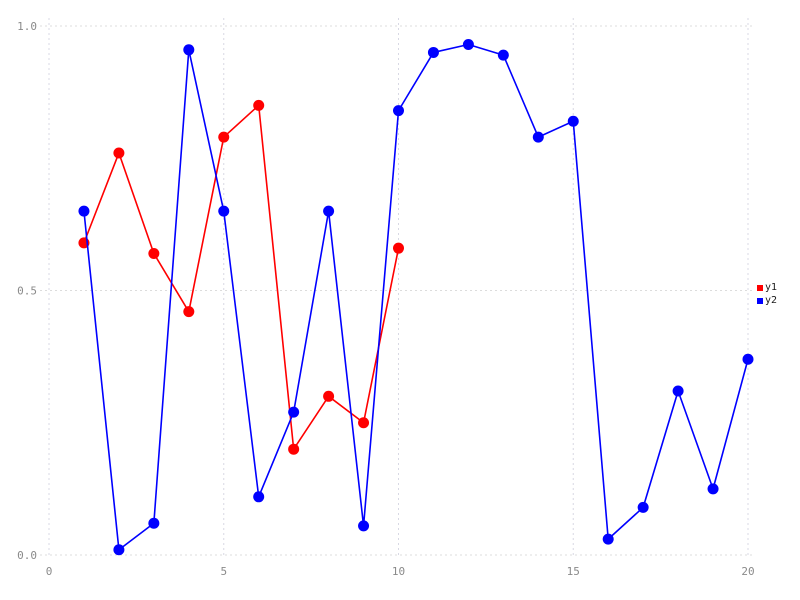 The image size is (800, 600). What do you see at coordinates (573, 571) in the screenshot?
I see `svg-text: 15` at bounding box center [573, 571].